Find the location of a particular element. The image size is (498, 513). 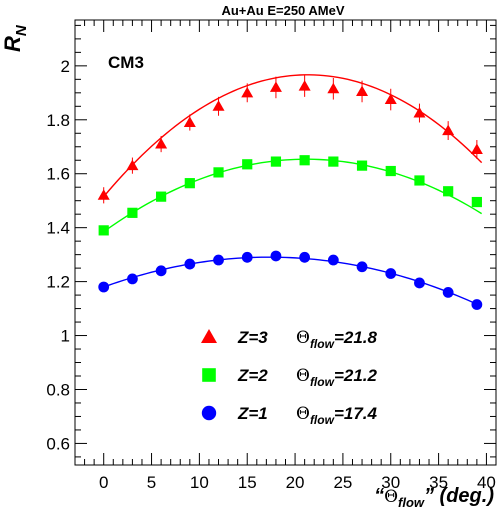

y-tick-label: 1.4 is located at coordinates (58, 228).